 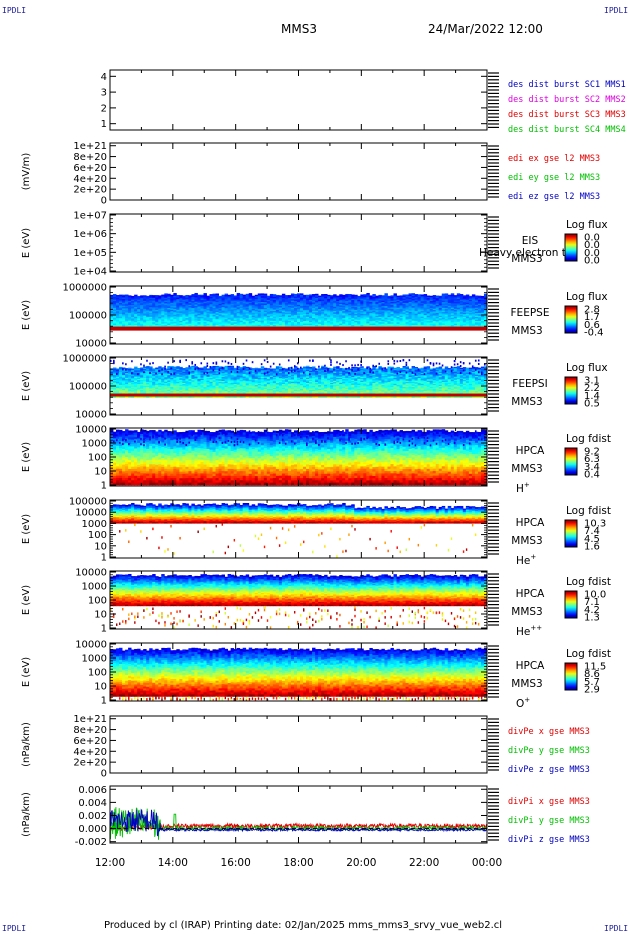 What do you see at coordinates (592, 404) in the screenshot?
I see `colorbar-label: 0.5` at bounding box center [592, 404].